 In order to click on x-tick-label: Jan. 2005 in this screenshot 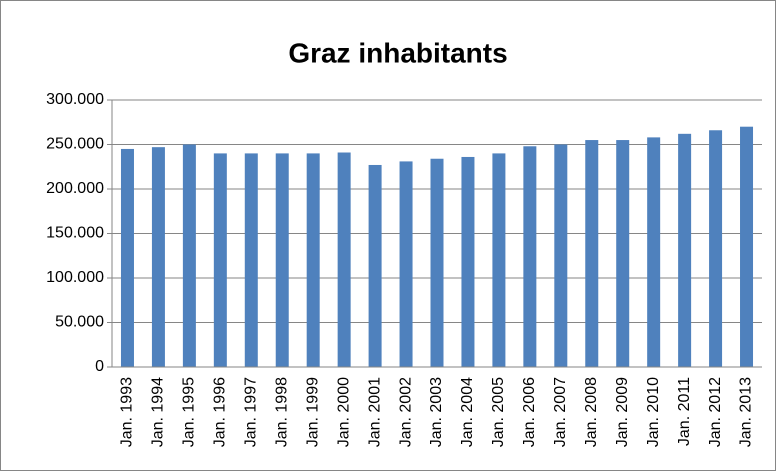, I will do `click(498, 412)`.